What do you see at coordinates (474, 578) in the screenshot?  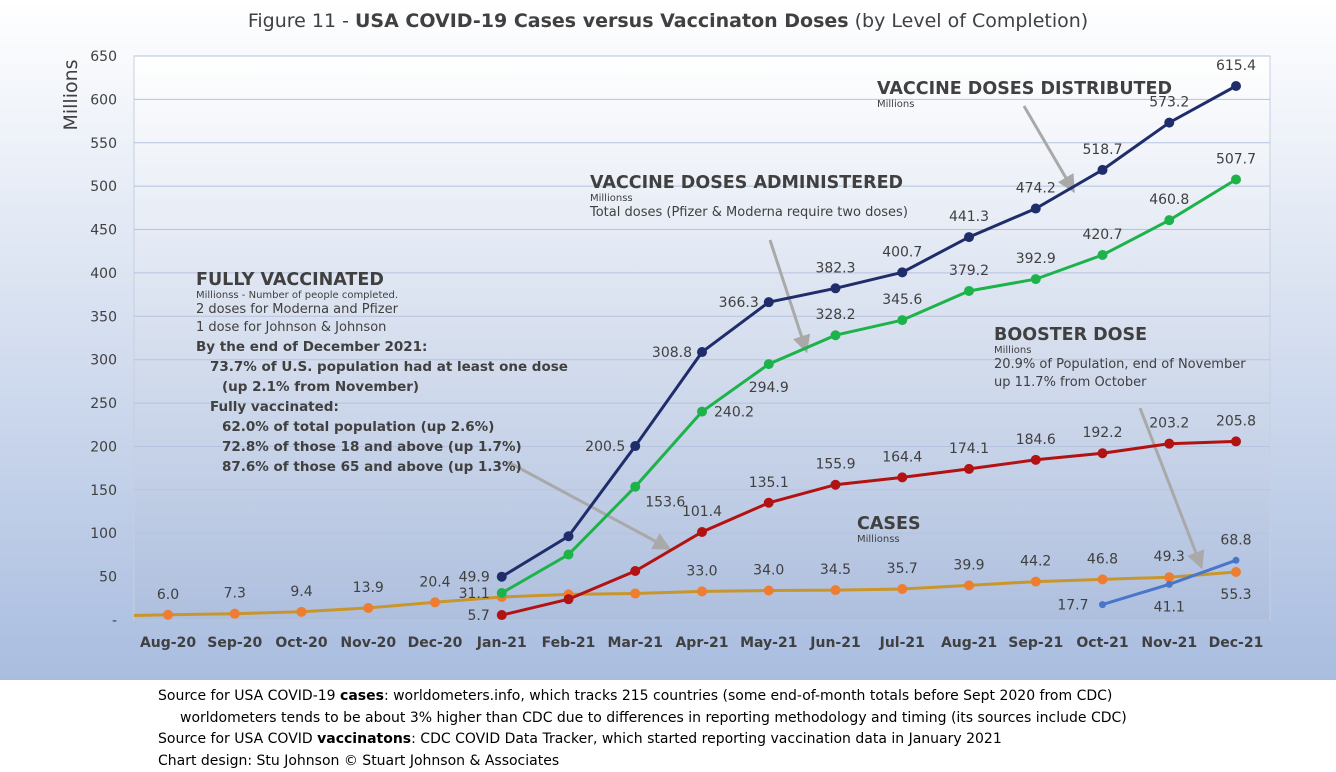 I see `data-label-distributed: 49.9` at bounding box center [474, 578].